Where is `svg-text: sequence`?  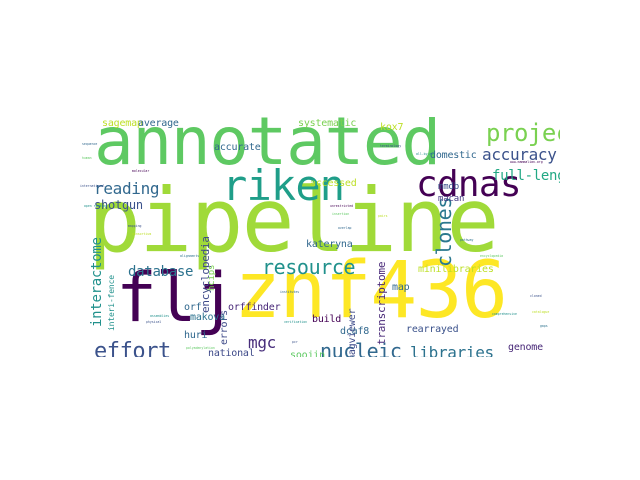 svg-text: sequence is located at coordinates (89, 144).